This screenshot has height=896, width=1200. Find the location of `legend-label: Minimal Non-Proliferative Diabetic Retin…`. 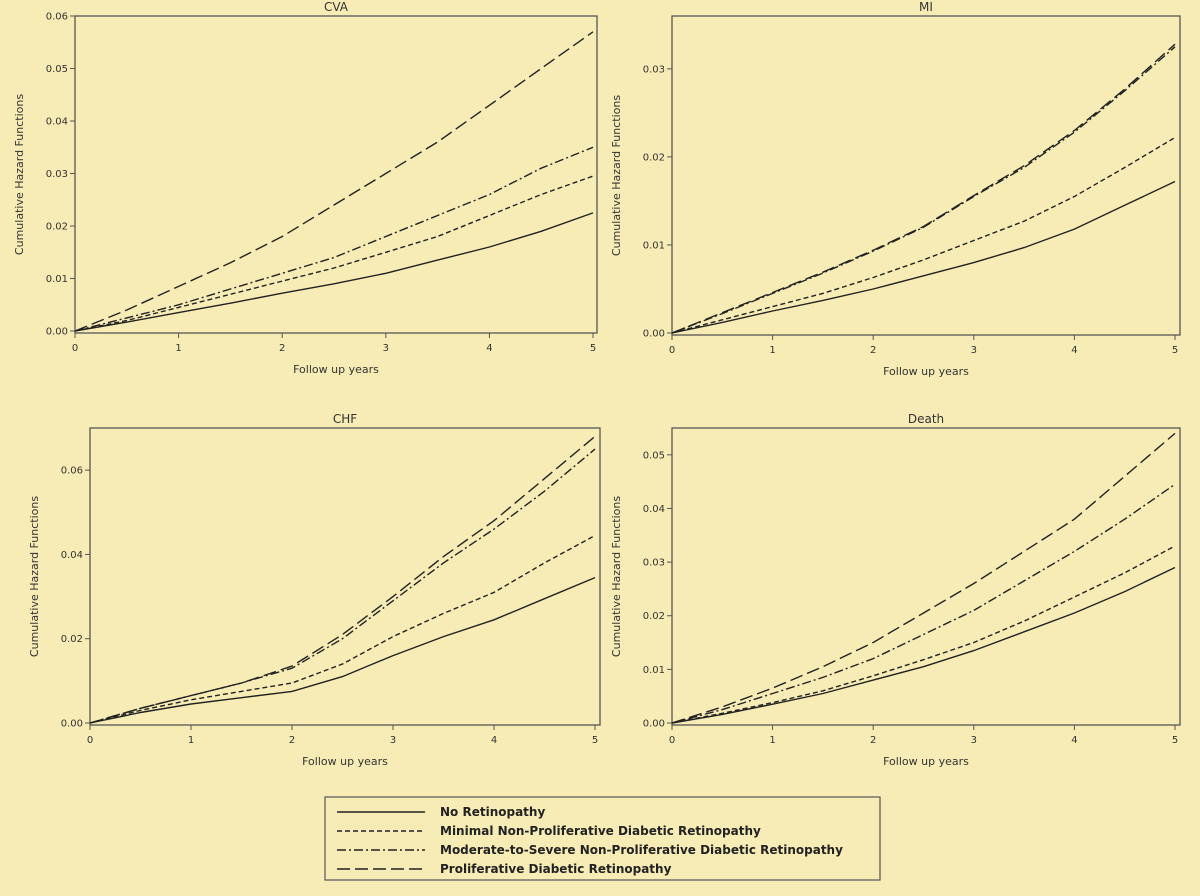

legend-label: Minimal Non-Proliferative Diabetic Retin… is located at coordinates (600, 831).